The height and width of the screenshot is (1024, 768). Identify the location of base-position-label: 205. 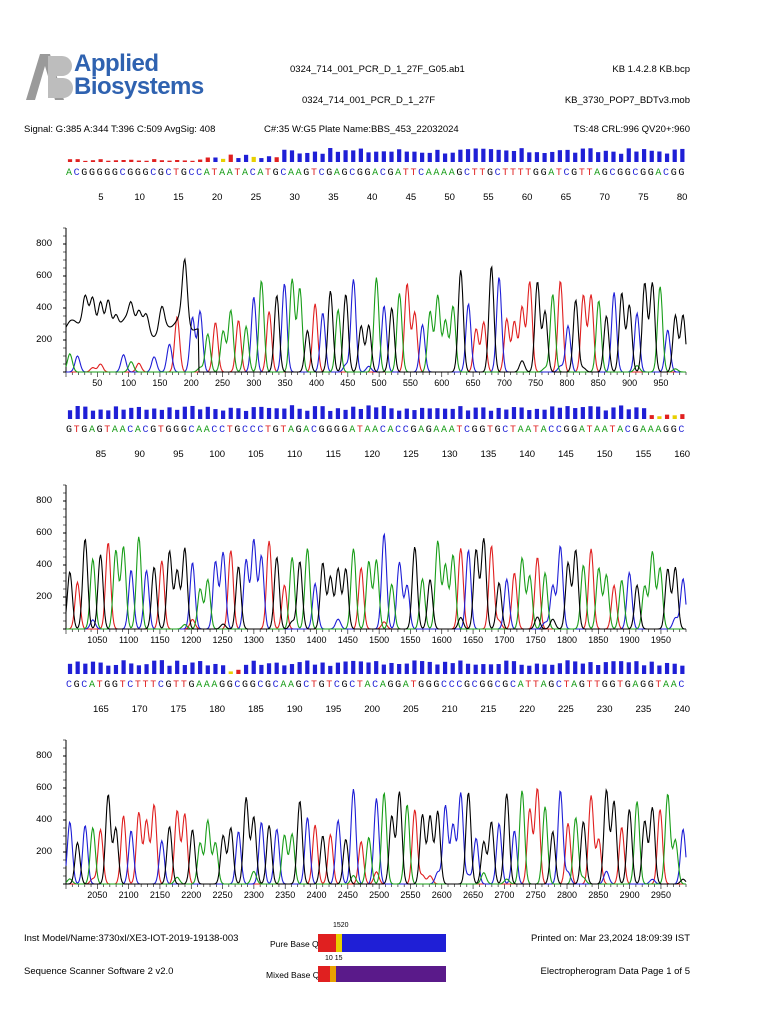
(410, 709).